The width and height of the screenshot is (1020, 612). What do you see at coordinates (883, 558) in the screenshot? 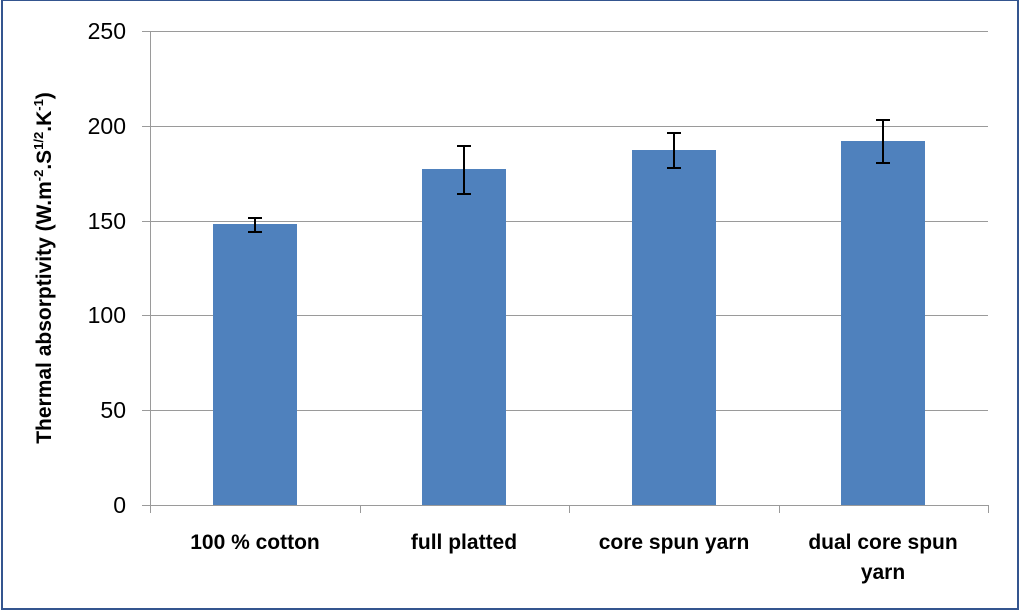
I see `x-tick-label: dual core spun yarn` at bounding box center [883, 558].